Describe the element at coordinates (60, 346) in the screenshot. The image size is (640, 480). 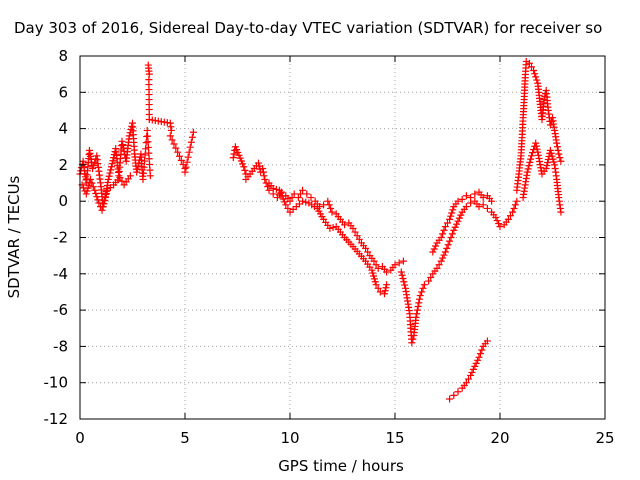
I see `y-tick-label: -8` at that location.